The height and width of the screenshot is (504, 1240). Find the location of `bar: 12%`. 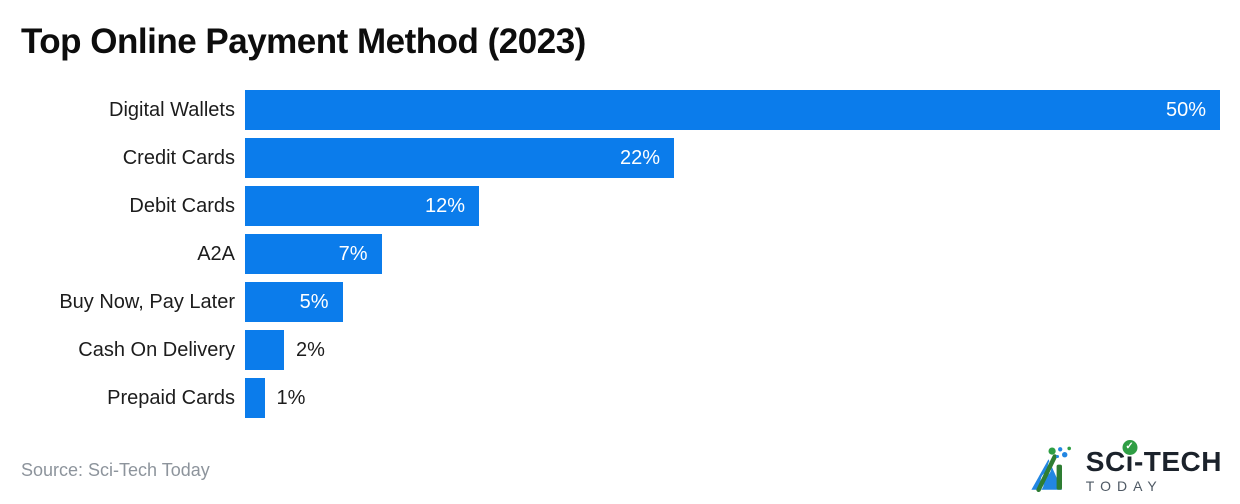

bar: 12% is located at coordinates (362, 206).